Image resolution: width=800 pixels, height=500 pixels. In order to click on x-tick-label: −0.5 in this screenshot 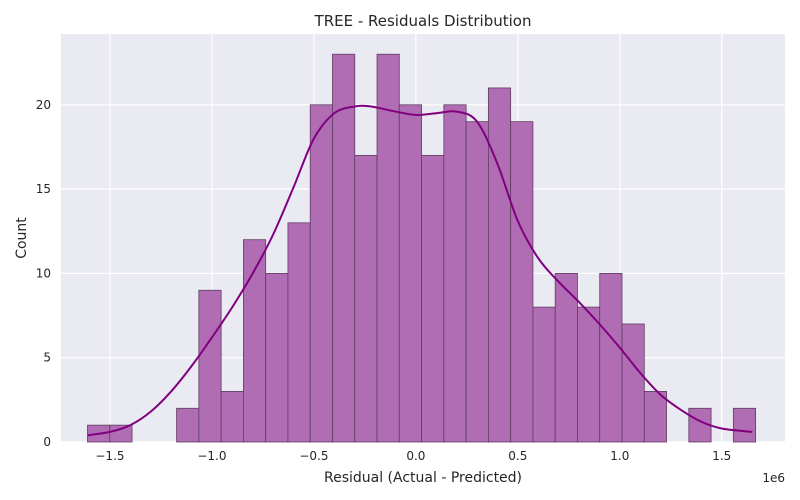, I will do `click(313, 456)`.